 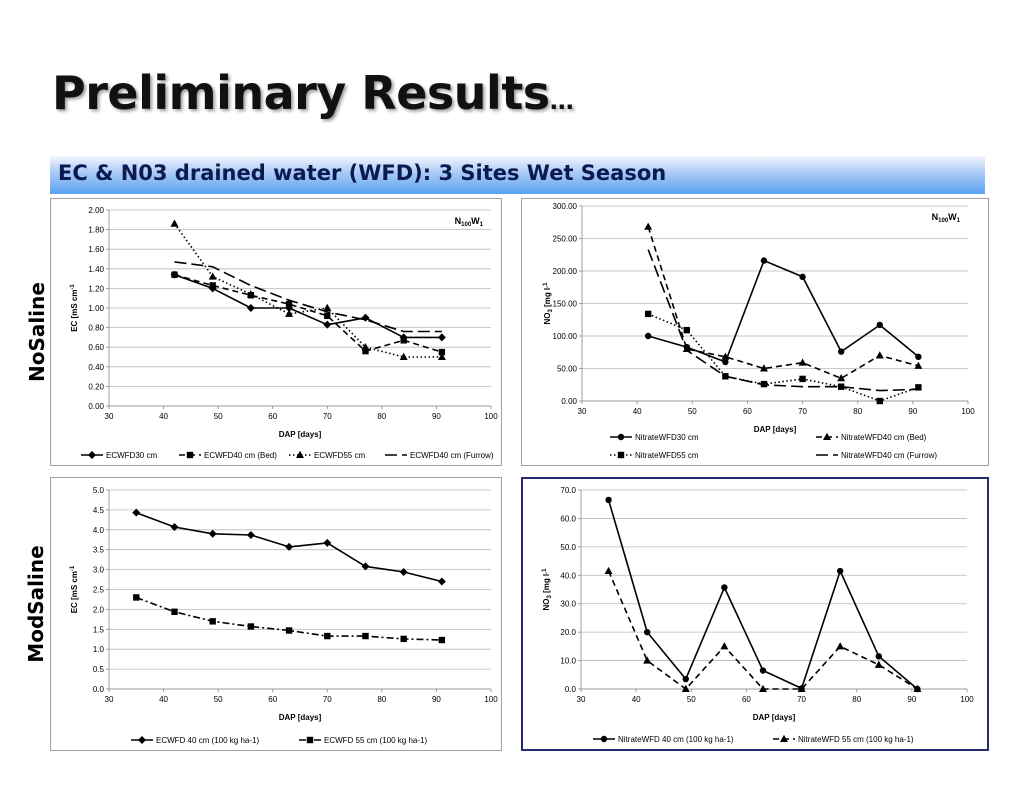 What do you see at coordinates (96, 308) in the screenshot?
I see `y-tick-label: 1.00` at bounding box center [96, 308].